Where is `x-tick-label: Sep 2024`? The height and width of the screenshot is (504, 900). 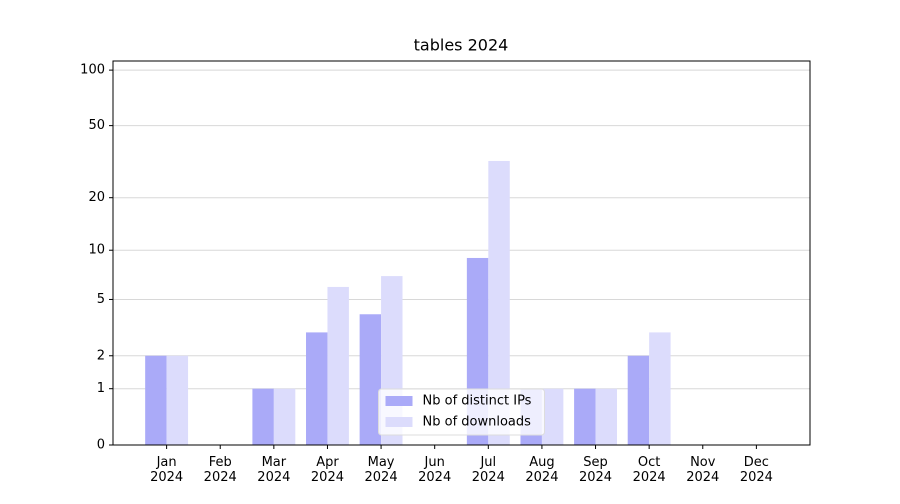
x-tick-label: Sep 2024 is located at coordinates (595, 470).